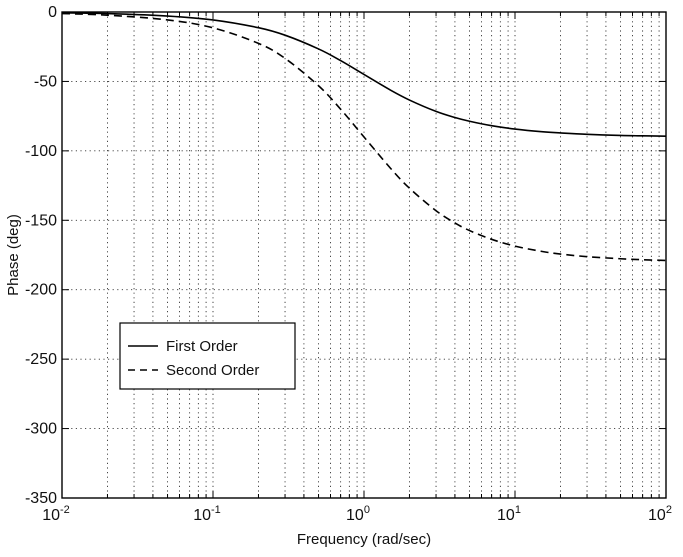 The height and width of the screenshot is (557, 683). Describe the element at coordinates (45, 81) in the screenshot. I see `y-tick-label: -50` at that location.